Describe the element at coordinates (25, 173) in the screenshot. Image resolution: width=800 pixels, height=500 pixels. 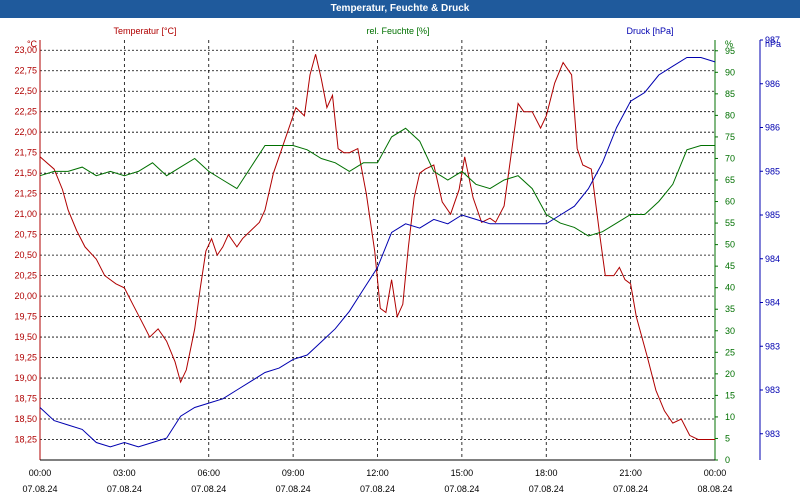
I see `temperature-tick-label: 21,50` at that location.